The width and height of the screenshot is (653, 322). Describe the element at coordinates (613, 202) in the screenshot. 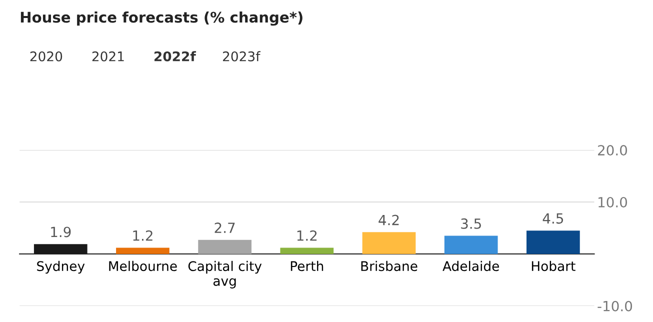

I see `y-tick-label: 10.0` at that location.